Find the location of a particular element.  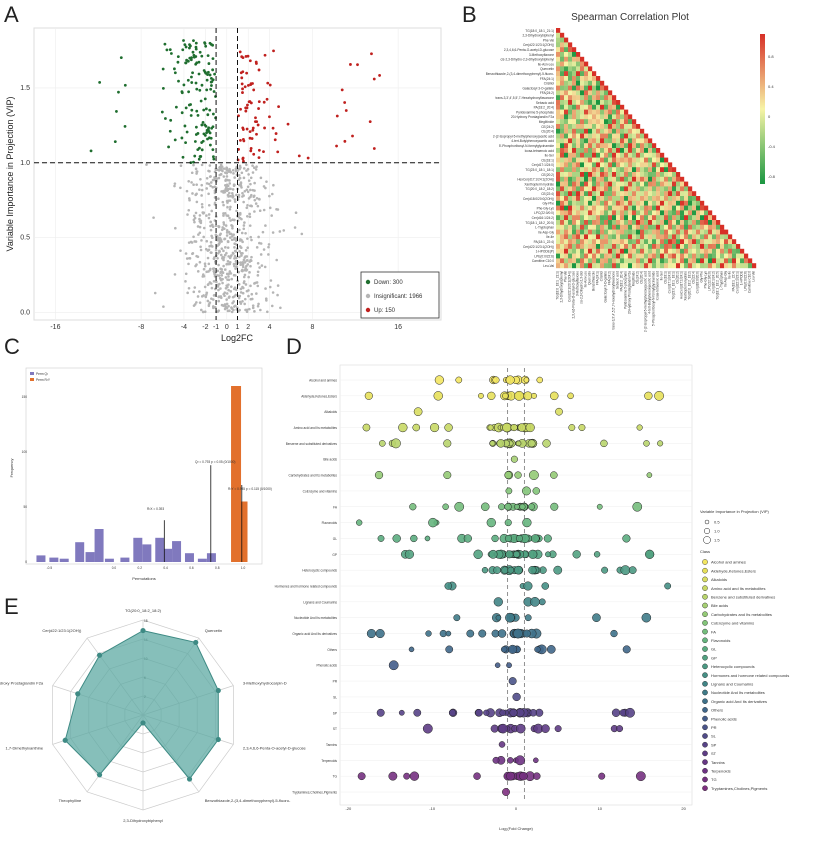

correlation-column-label: Phe-Gly-Lys is located at coordinates (705, 280).